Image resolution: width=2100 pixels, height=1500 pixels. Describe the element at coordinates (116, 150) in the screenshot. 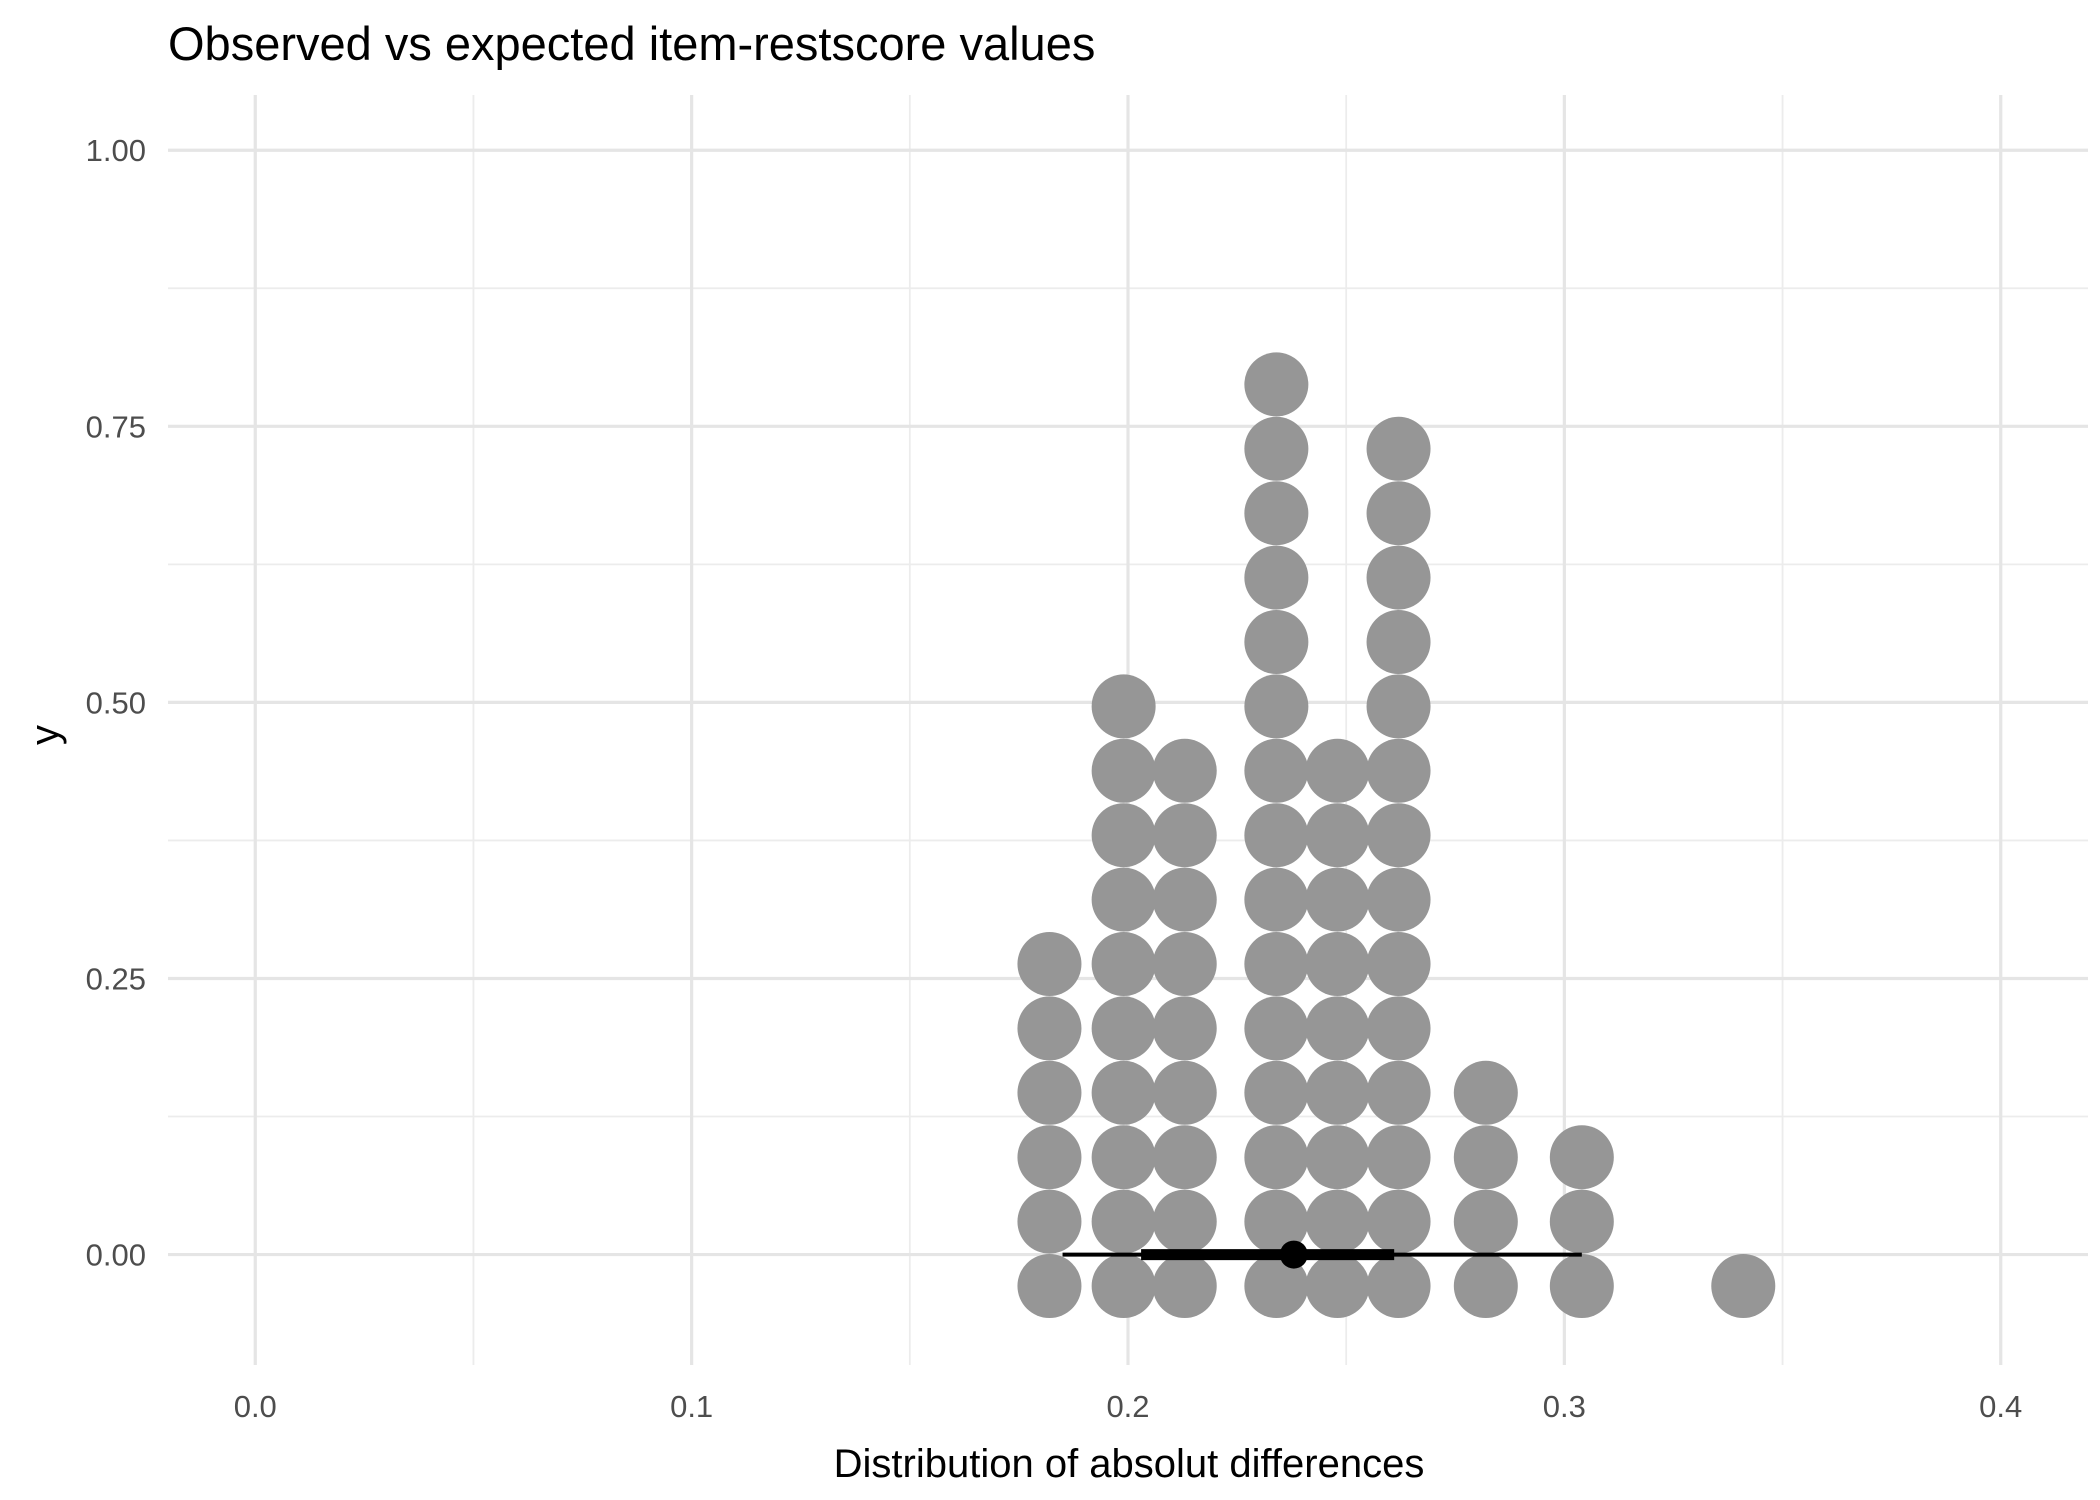

I see `y-tick-label: 1.00` at that location.